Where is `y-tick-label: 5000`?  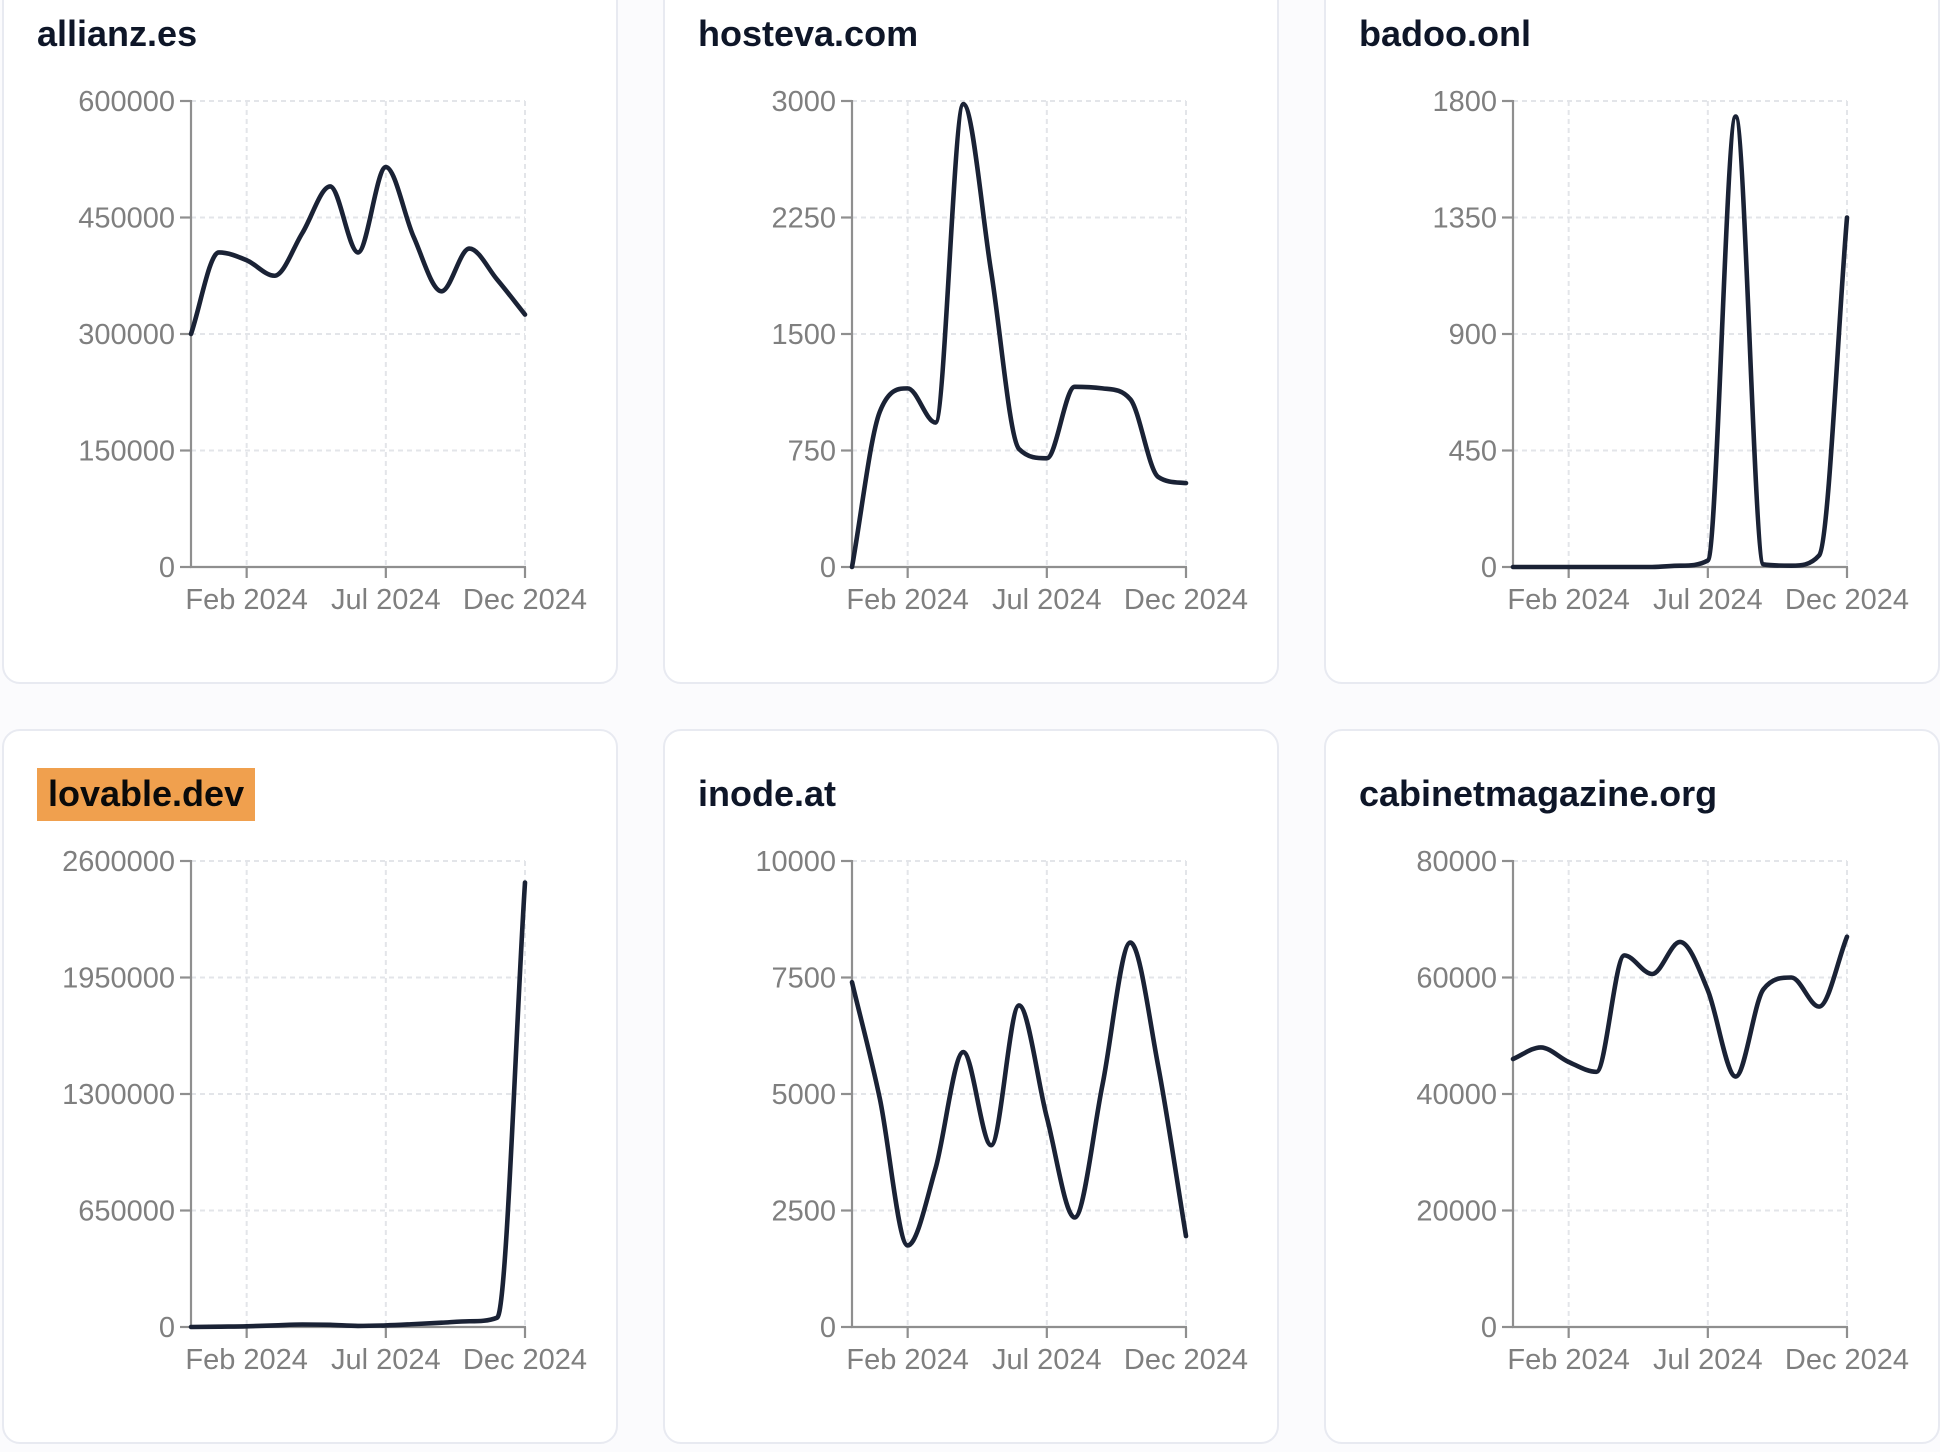
y-tick-label: 5000 is located at coordinates (803, 1095).